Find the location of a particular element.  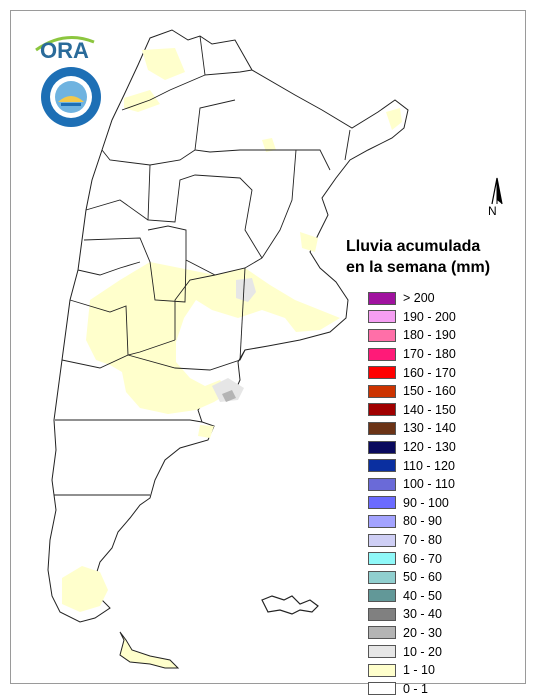

legend-item: 90 - 100 is located at coordinates (412, 503).